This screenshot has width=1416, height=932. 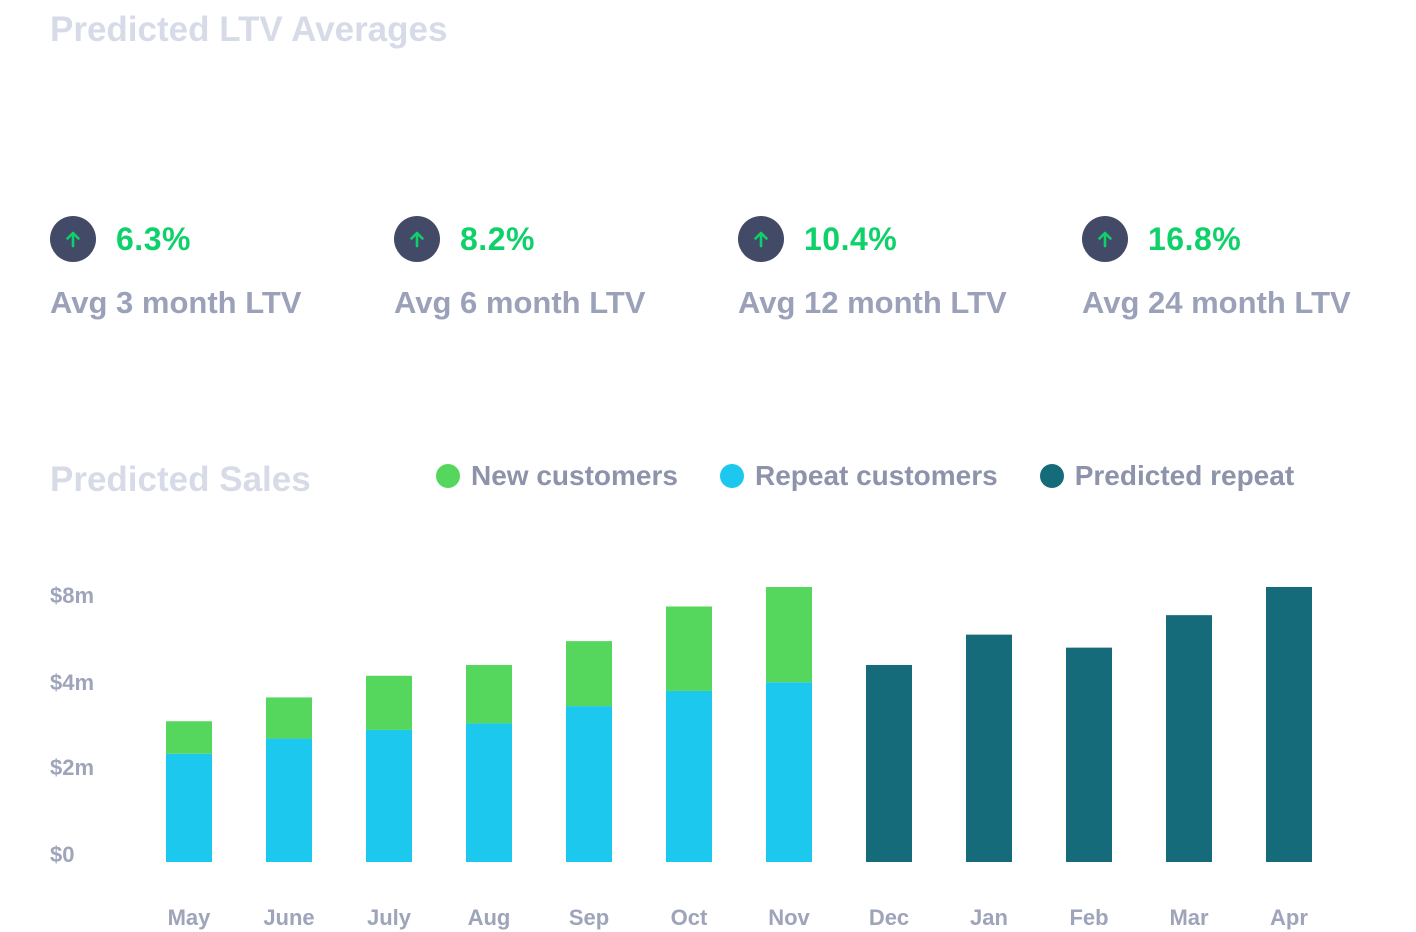 What do you see at coordinates (249, 29) in the screenshot?
I see `ltv-section-title: Predicted LTV Averages` at bounding box center [249, 29].